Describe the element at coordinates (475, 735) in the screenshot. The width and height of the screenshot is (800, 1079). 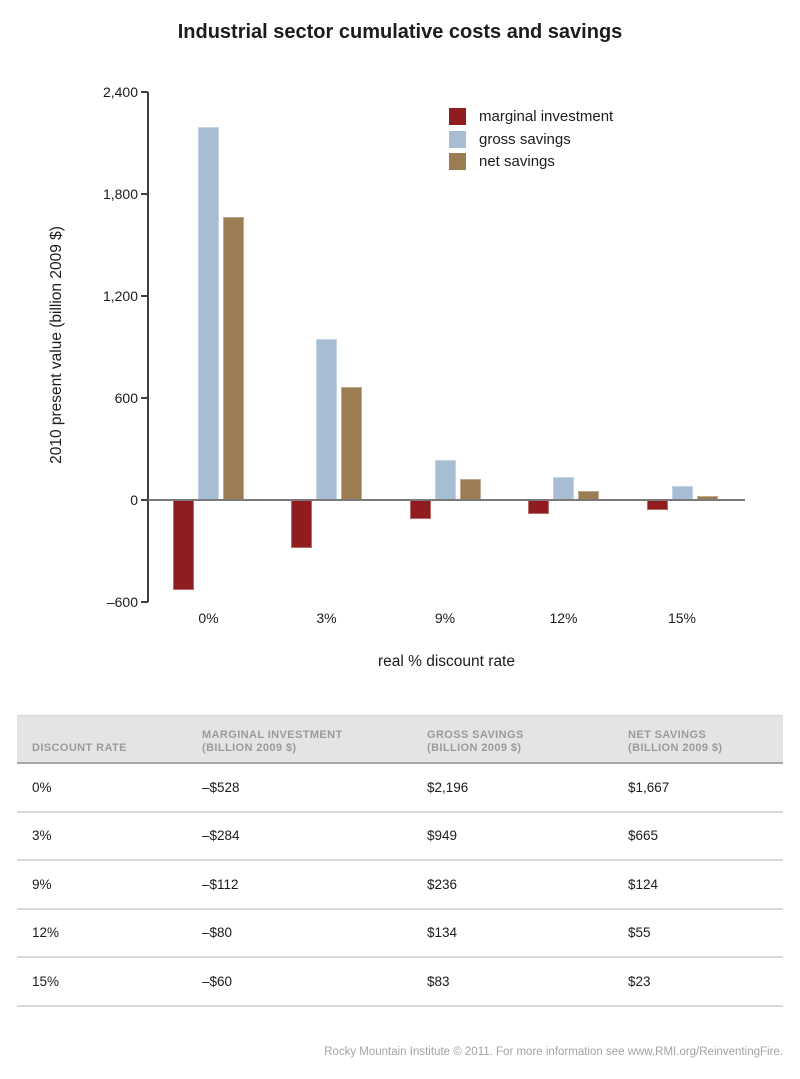
I see `table-header-label: GROSS SAVINGS` at that location.